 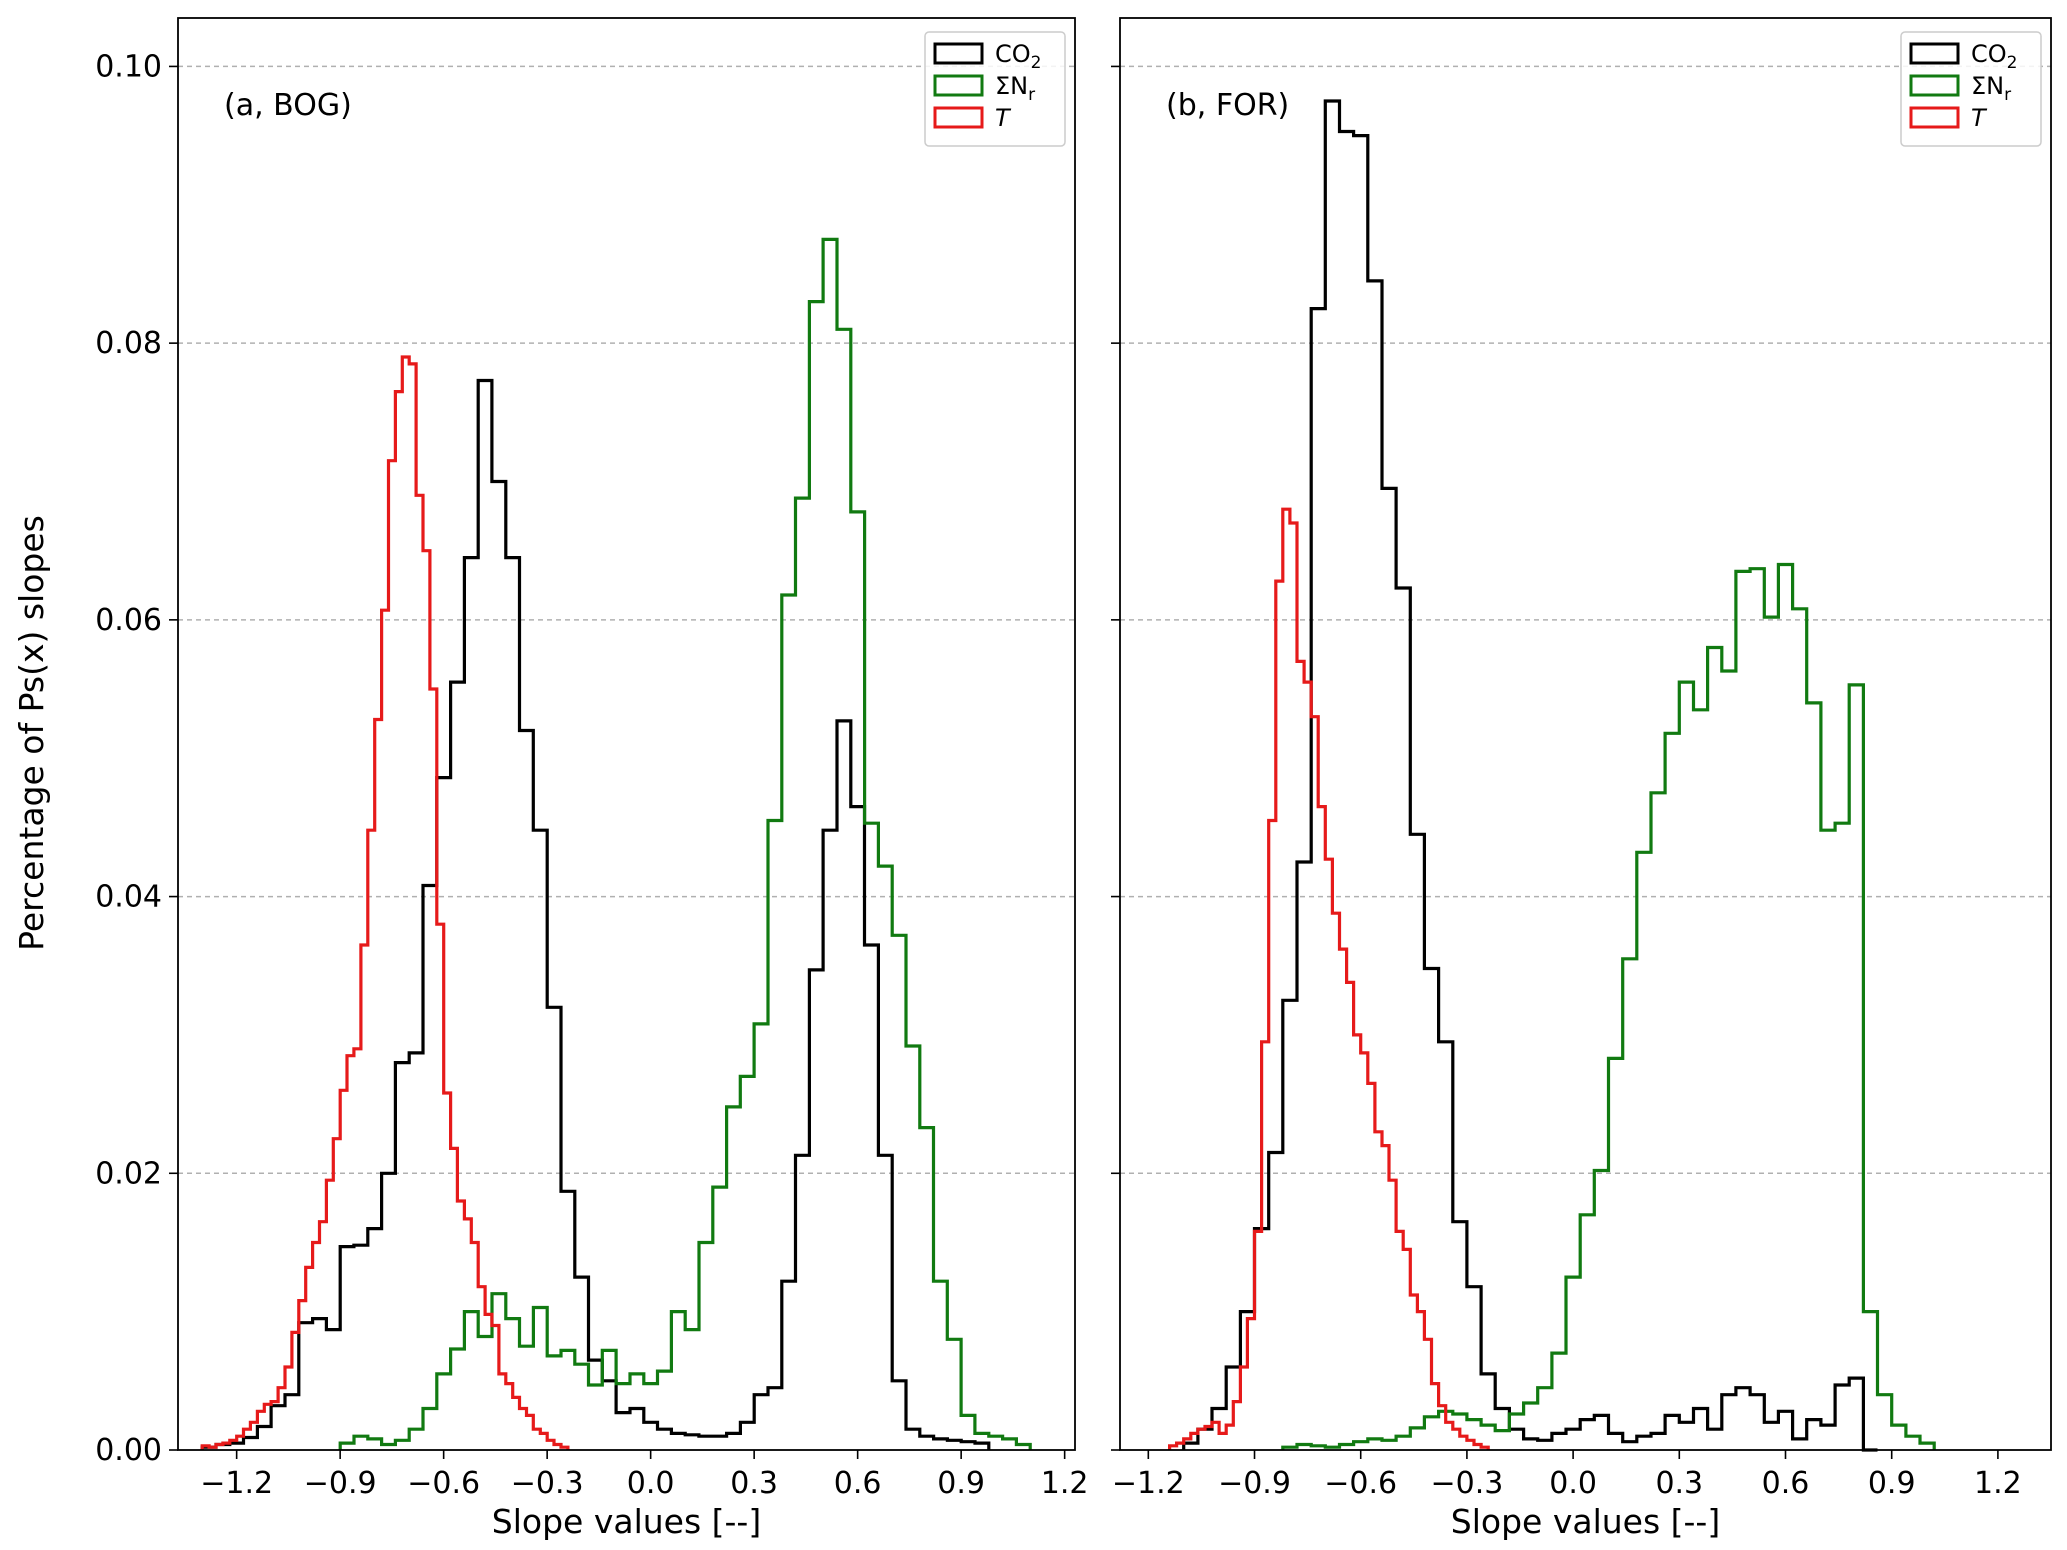 What do you see at coordinates (128, 1173) in the screenshot?
I see `y-tick-label: 0.02` at bounding box center [128, 1173].